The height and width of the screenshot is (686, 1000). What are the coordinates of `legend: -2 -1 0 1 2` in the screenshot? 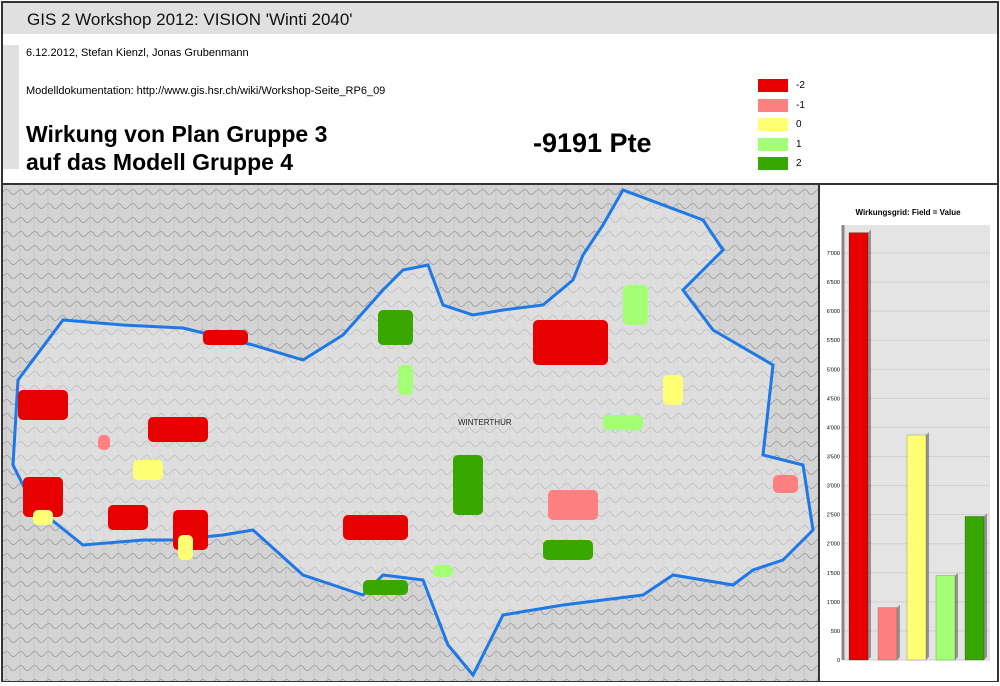 It's located at (781, 125).